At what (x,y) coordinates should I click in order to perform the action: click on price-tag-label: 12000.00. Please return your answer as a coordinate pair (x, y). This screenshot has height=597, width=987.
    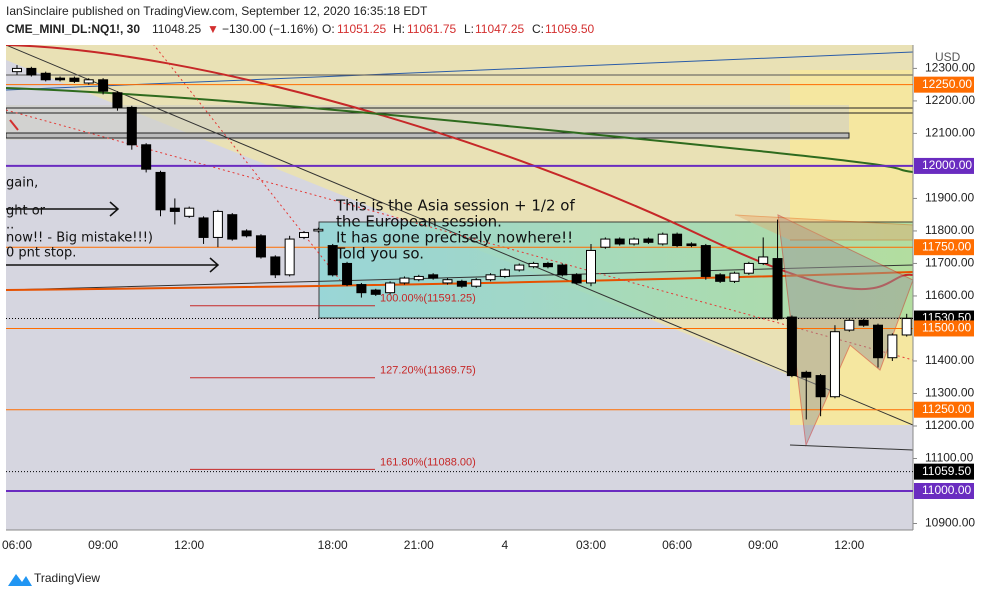
    Looking at the image, I should click on (947, 165).